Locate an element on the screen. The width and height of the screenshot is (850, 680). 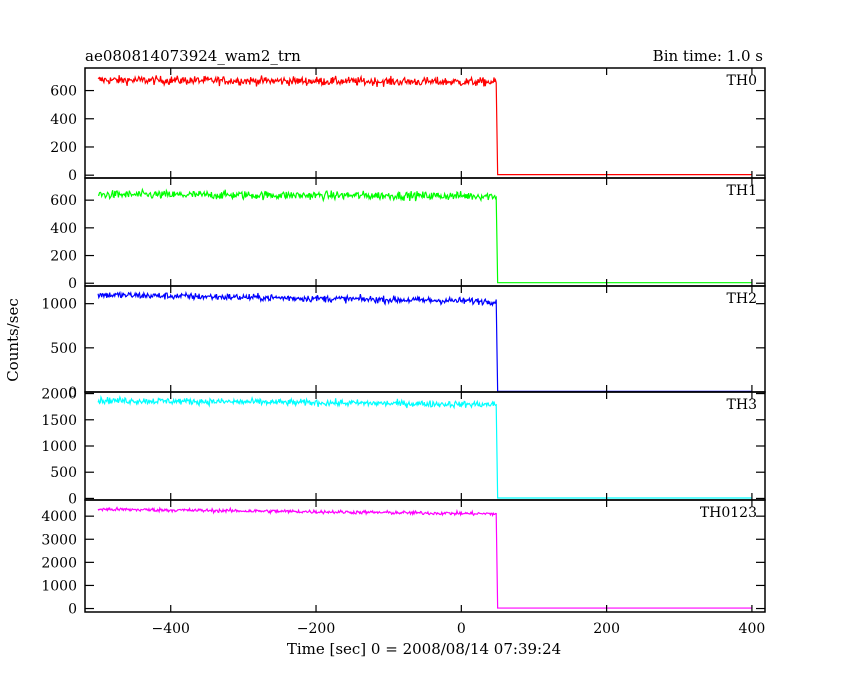
chart-title: ae080814073924_wam2_trn is located at coordinates (193, 56).